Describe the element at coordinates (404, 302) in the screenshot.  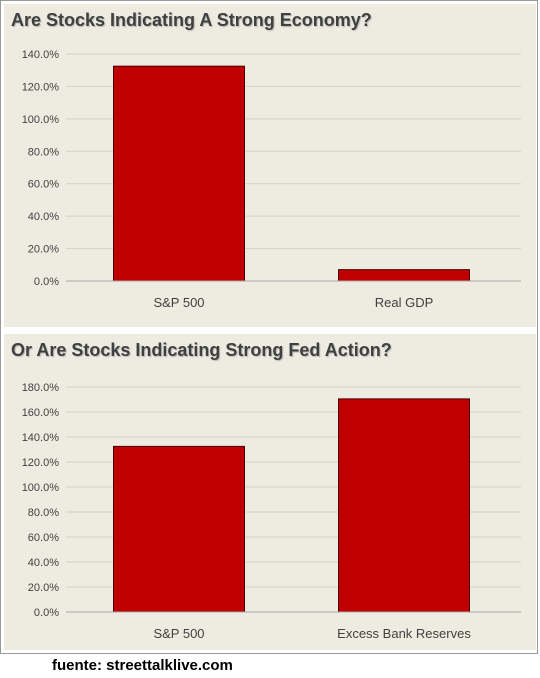
I see `x-tick-label: Real GDP` at that location.